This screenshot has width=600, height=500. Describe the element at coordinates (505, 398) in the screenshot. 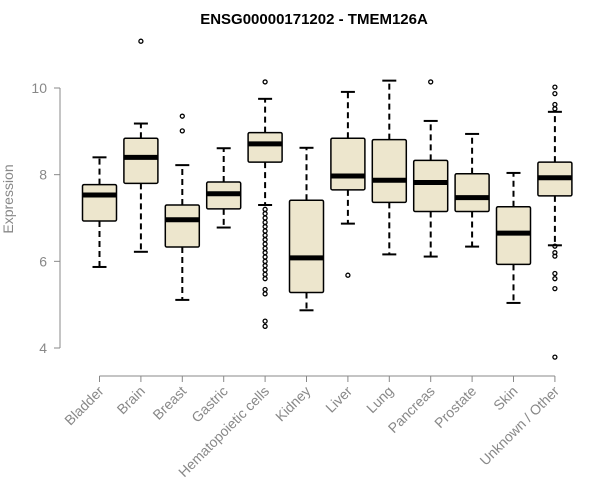

I see `x-tick-label: Skin` at that location.